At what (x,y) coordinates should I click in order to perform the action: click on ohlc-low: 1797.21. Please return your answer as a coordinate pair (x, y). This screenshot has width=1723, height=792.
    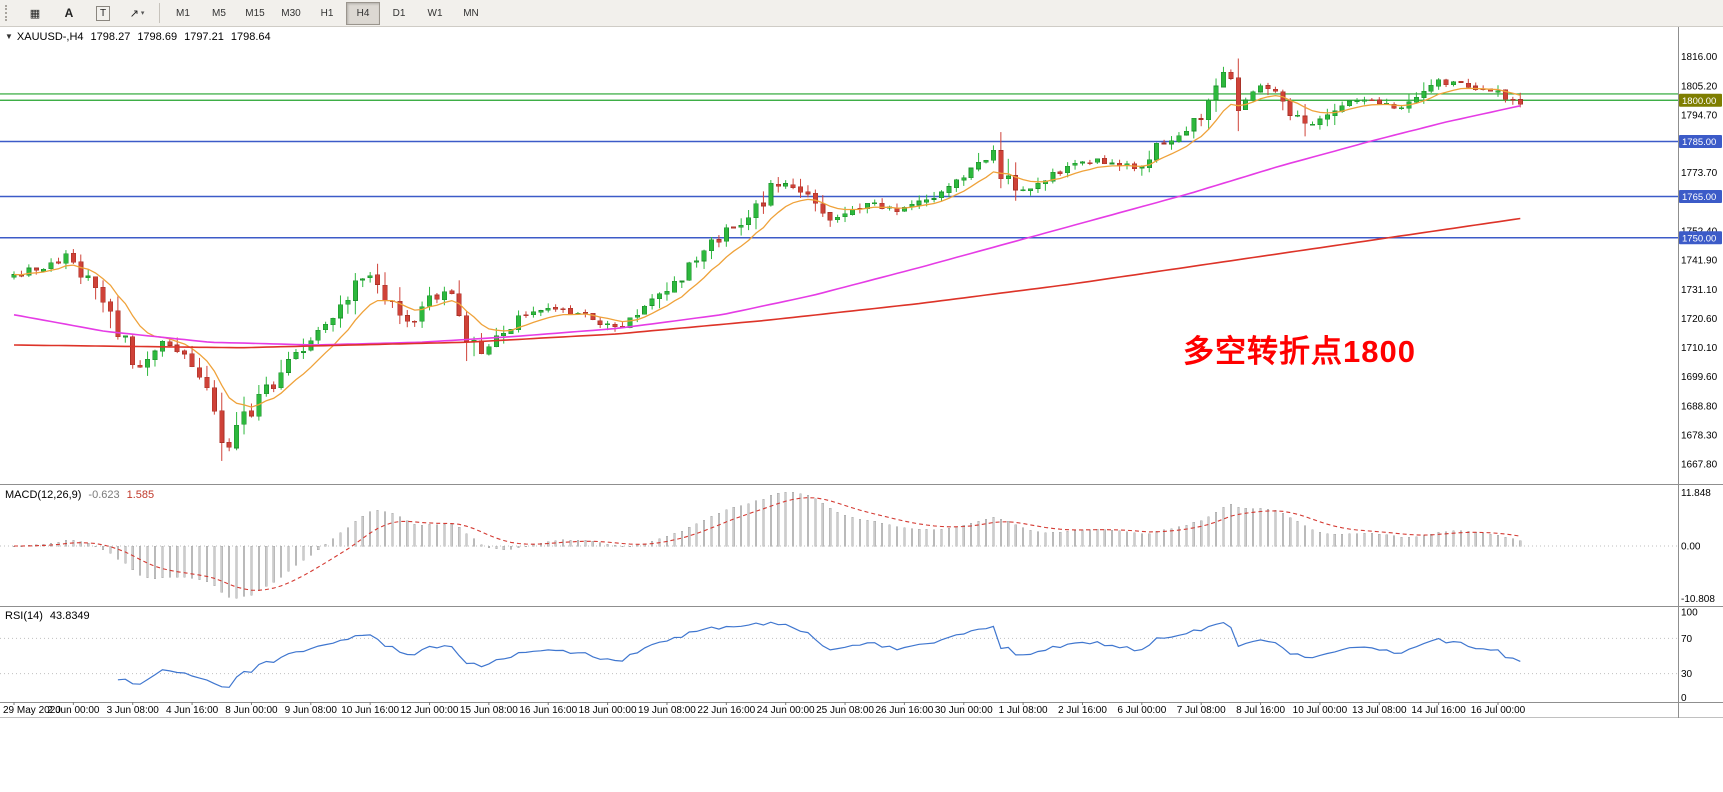
    Looking at the image, I should click on (204, 37).